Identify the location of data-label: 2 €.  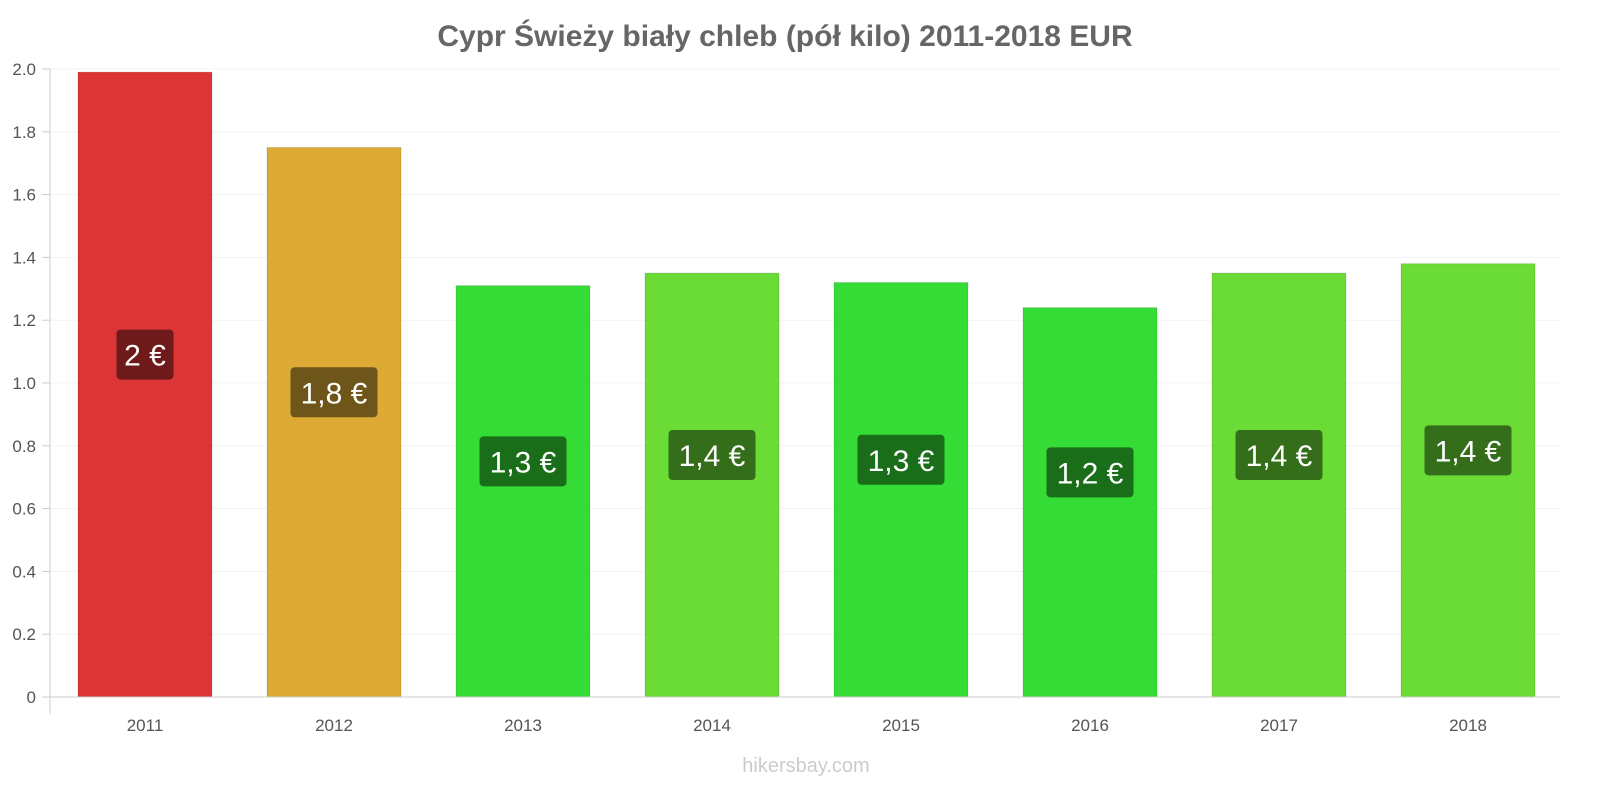
(145, 356).